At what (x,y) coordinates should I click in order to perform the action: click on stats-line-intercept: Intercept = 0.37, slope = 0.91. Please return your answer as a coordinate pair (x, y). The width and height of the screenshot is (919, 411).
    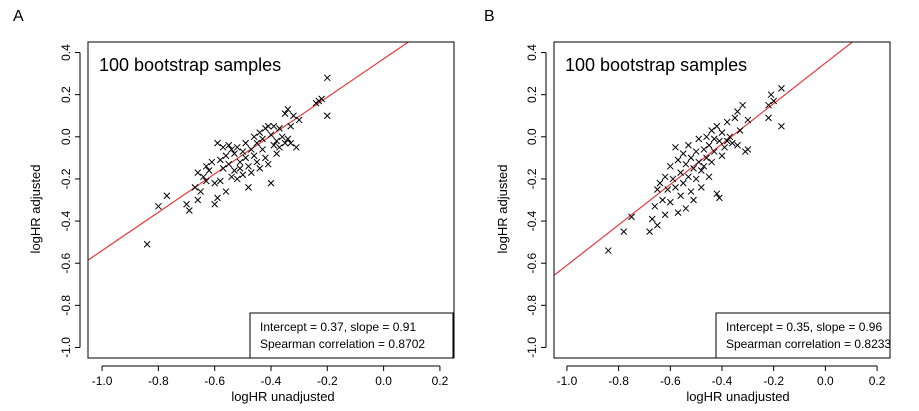
    Looking at the image, I should click on (338, 327).